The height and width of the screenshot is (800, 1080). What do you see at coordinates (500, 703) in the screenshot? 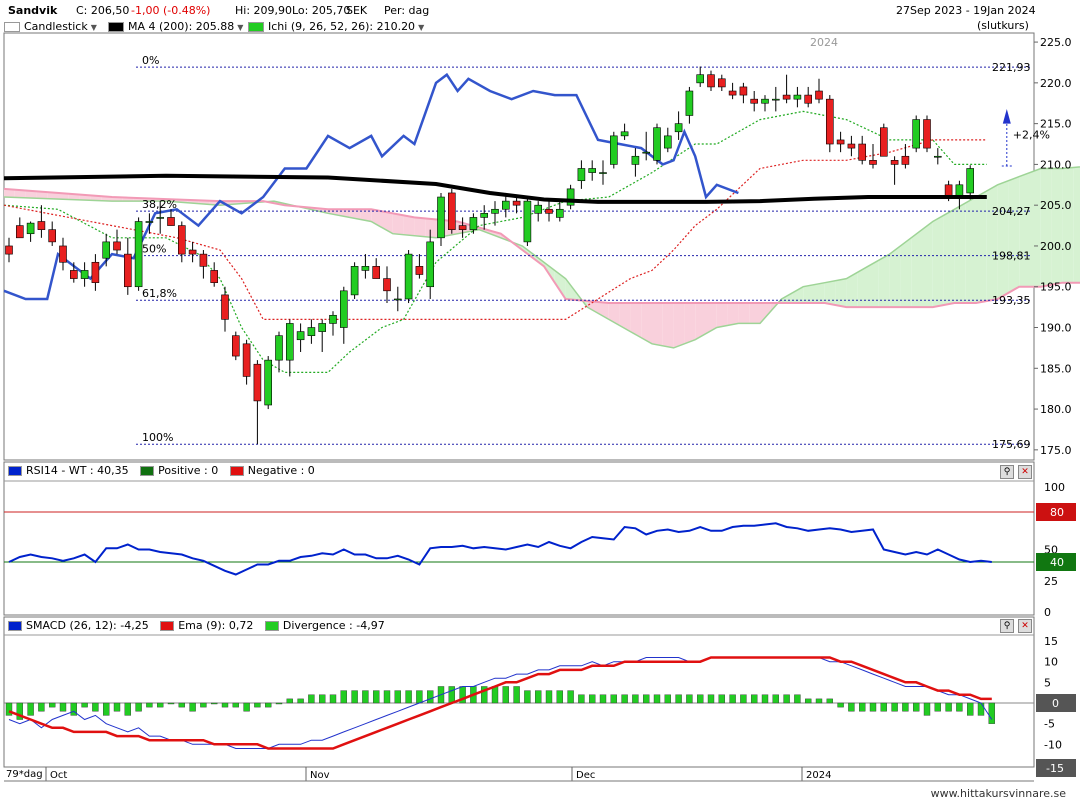
I see `ema-line` at bounding box center [500, 703].